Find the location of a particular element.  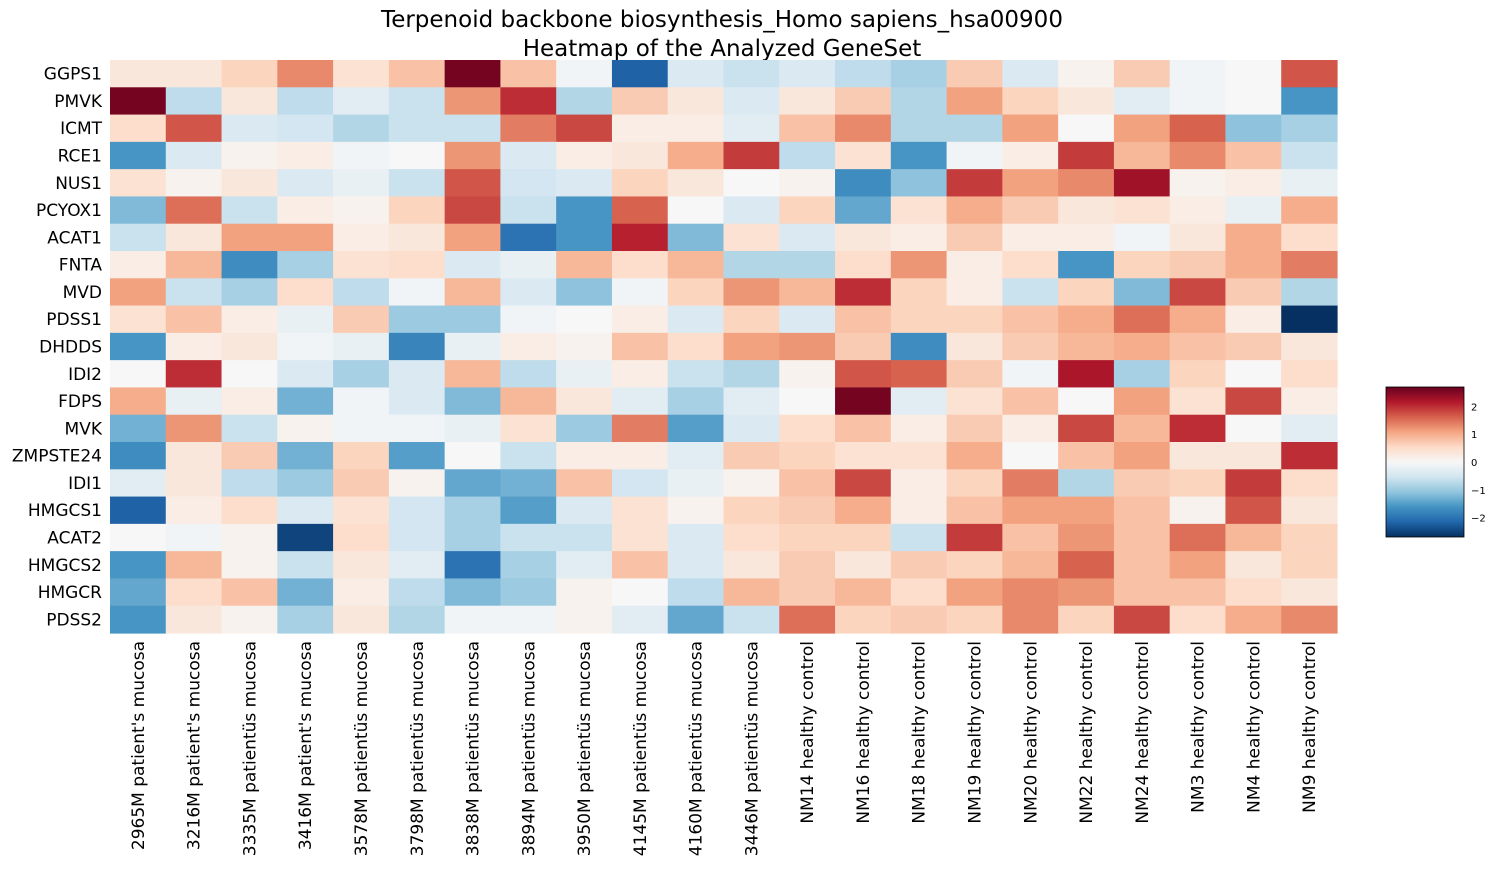

column-label: 4145M patientüs mucosa is located at coordinates (641, 748).